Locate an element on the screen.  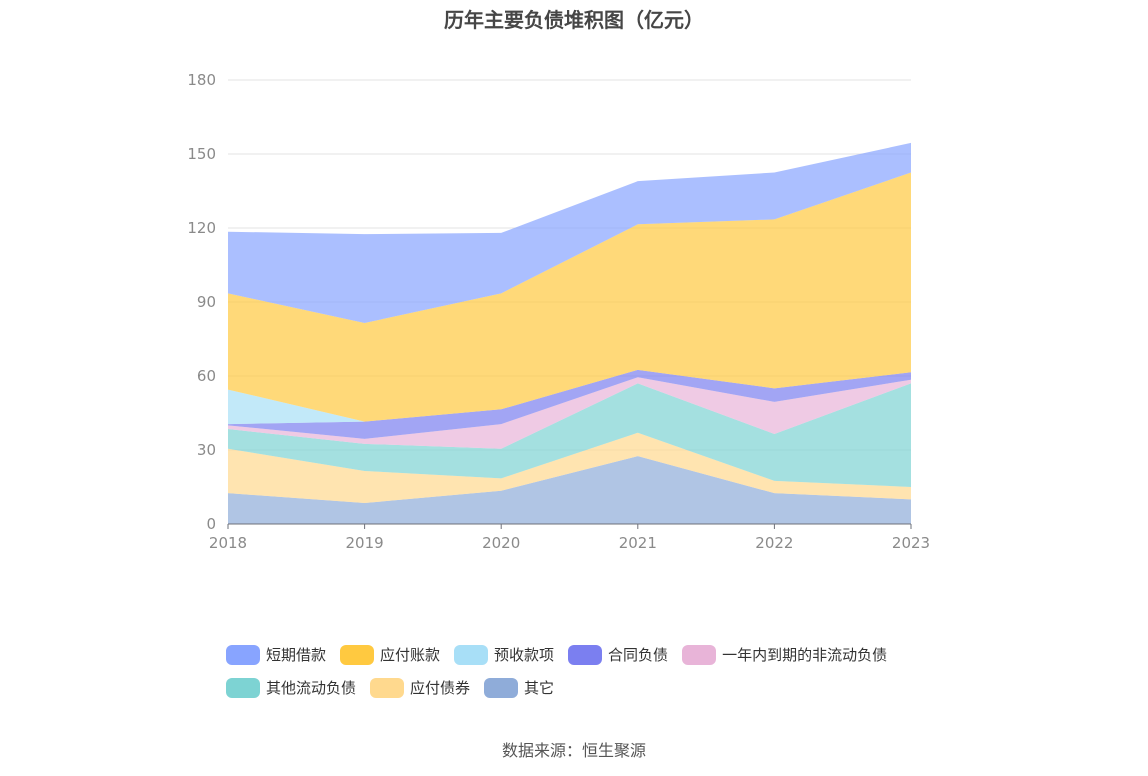
x-tick-label: 2021 is located at coordinates (638, 543).